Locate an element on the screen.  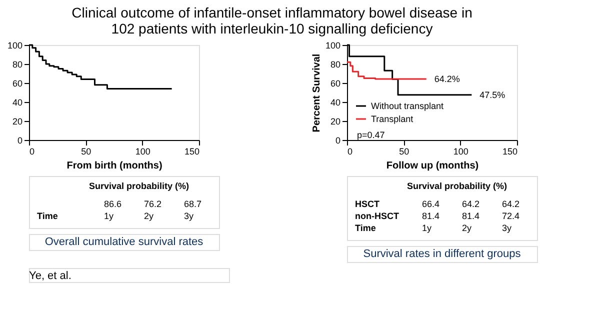
annotation: 47.5% is located at coordinates (493, 95).